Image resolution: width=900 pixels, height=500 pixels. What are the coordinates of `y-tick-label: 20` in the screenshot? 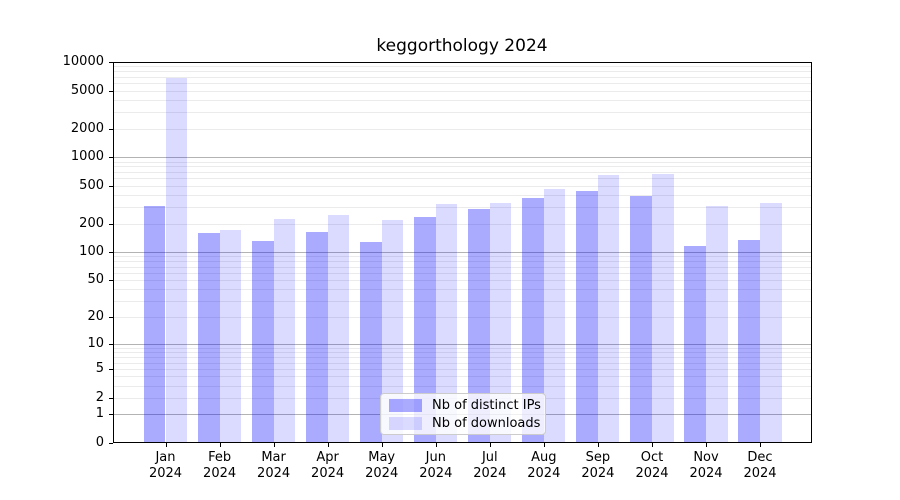 It's located at (95, 317).